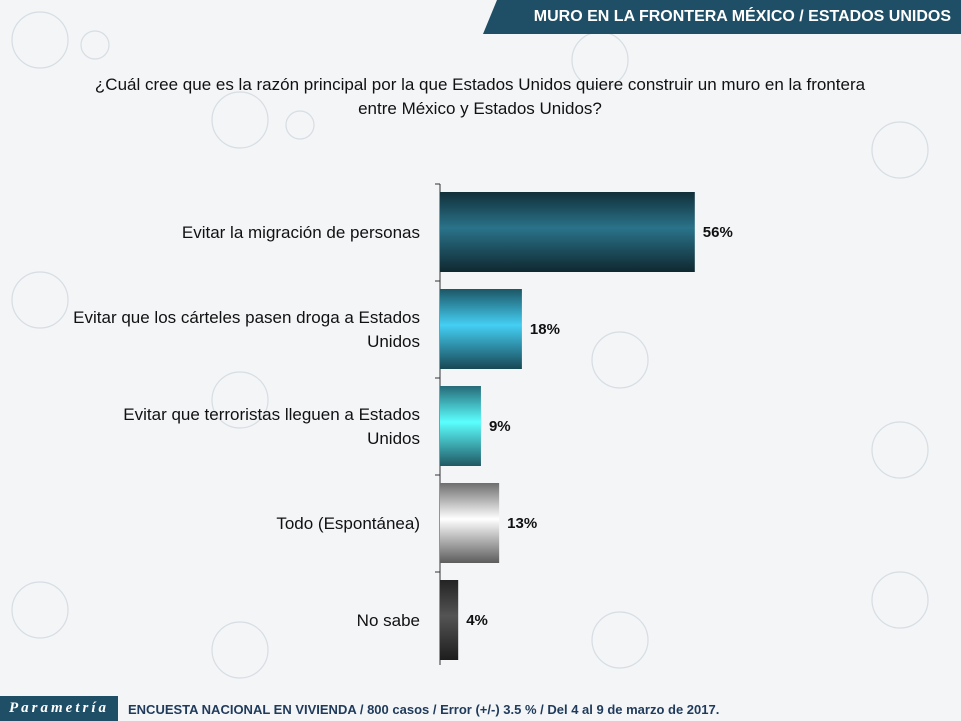 The width and height of the screenshot is (961, 721). What do you see at coordinates (480, 108) in the screenshot?
I see `question-line-2: entre México y Estados Unidos?` at bounding box center [480, 108].